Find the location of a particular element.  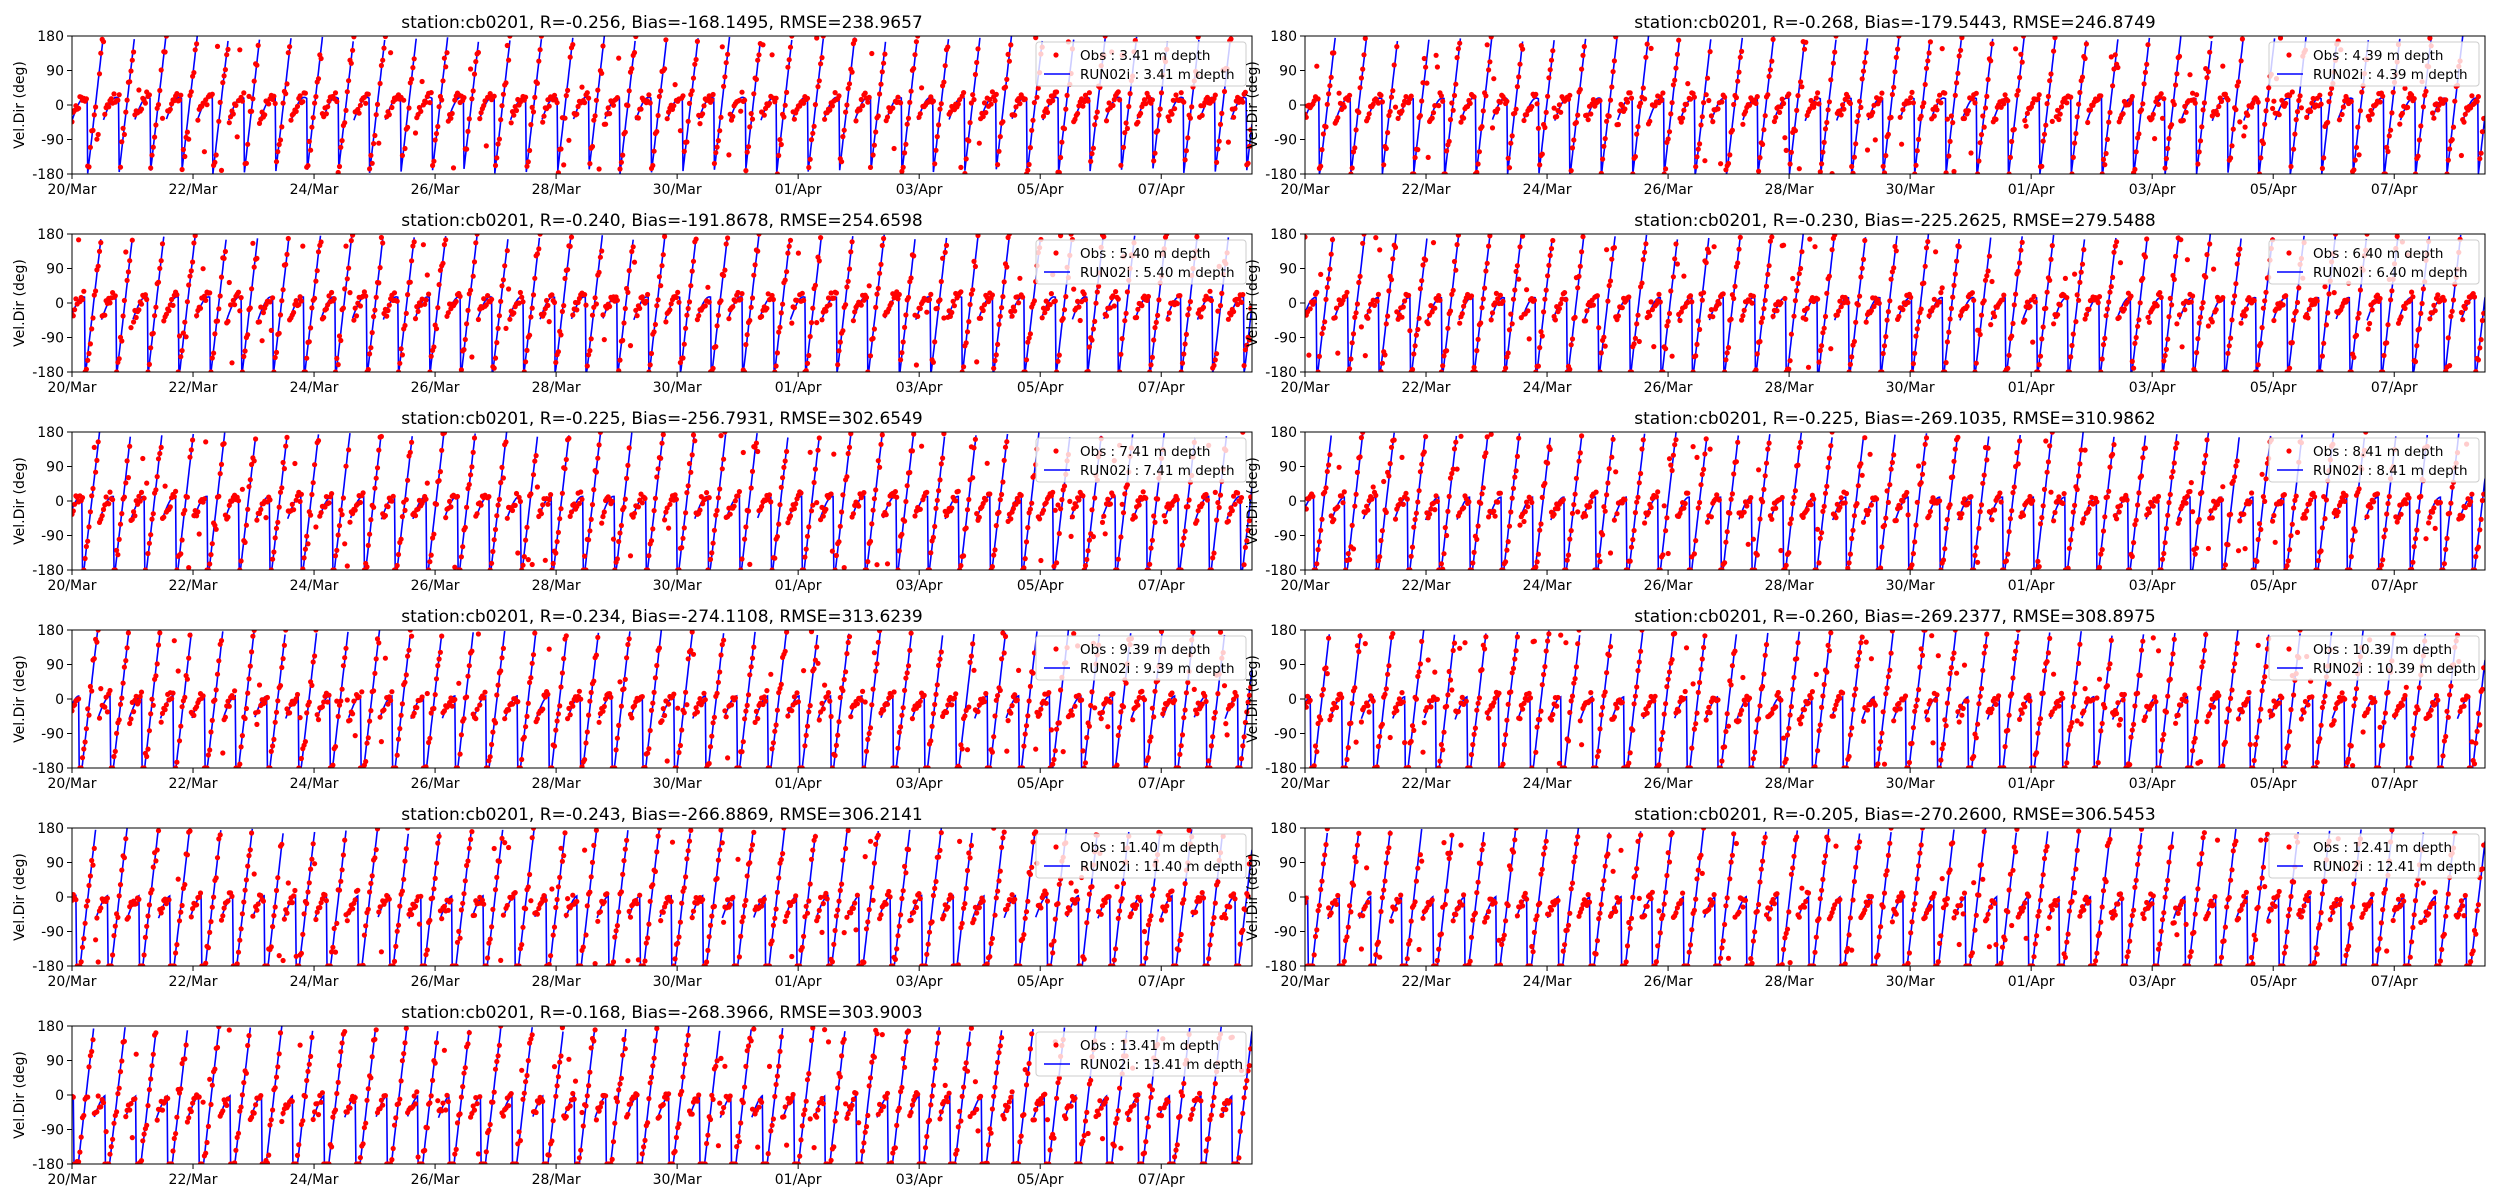

y-tick-label: -90 is located at coordinates (52, 141).